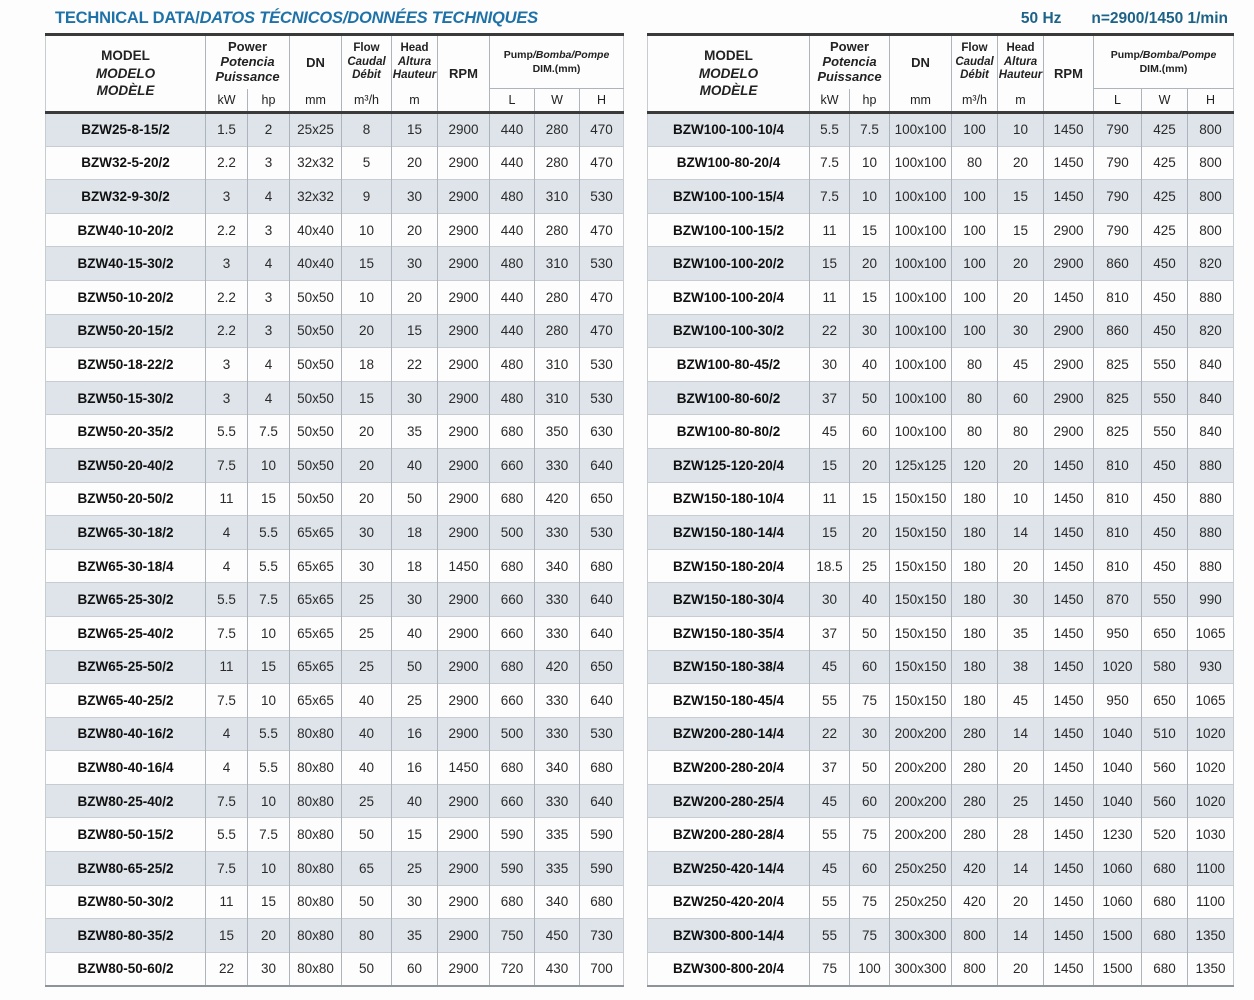  Describe the element at coordinates (557, 868) in the screenshot. I see `spec-value-cell: 335` at that location.